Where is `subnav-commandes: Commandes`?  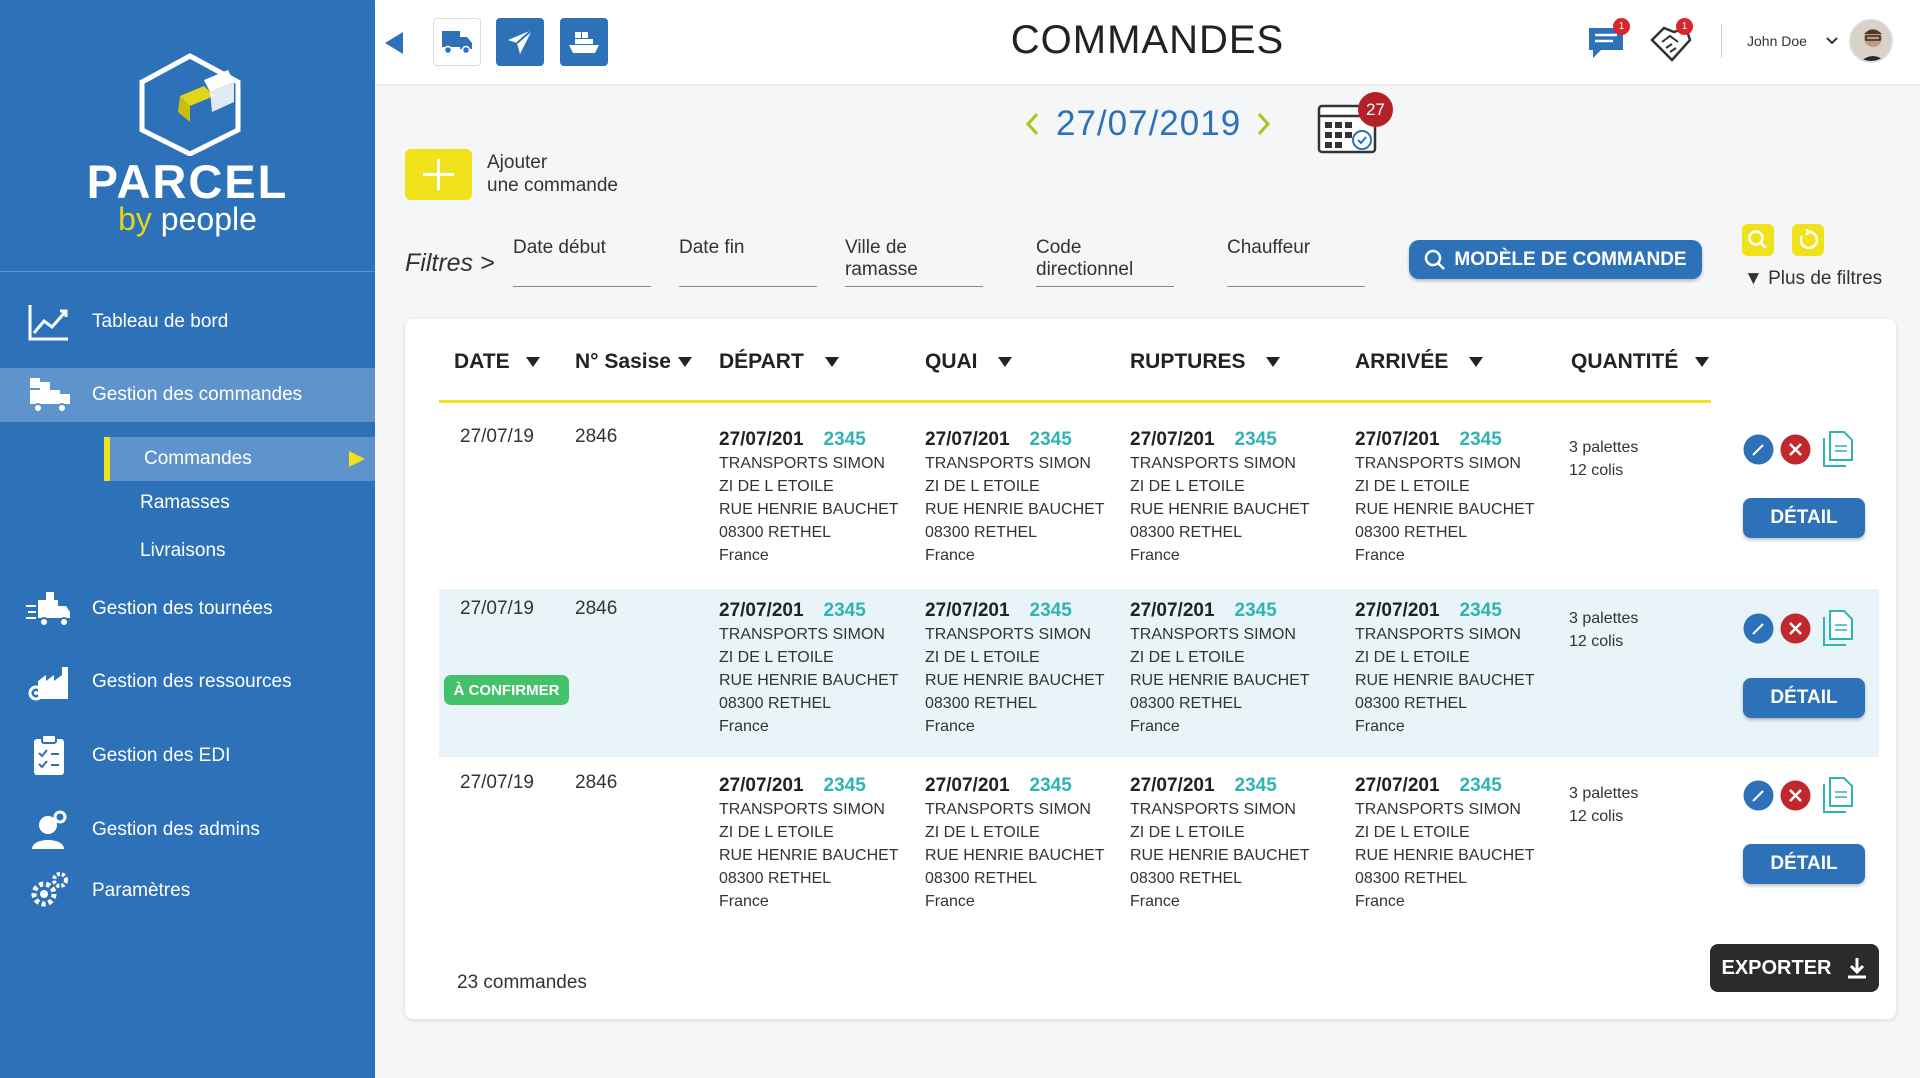
subnav-commandes: Commandes is located at coordinates (239, 459).